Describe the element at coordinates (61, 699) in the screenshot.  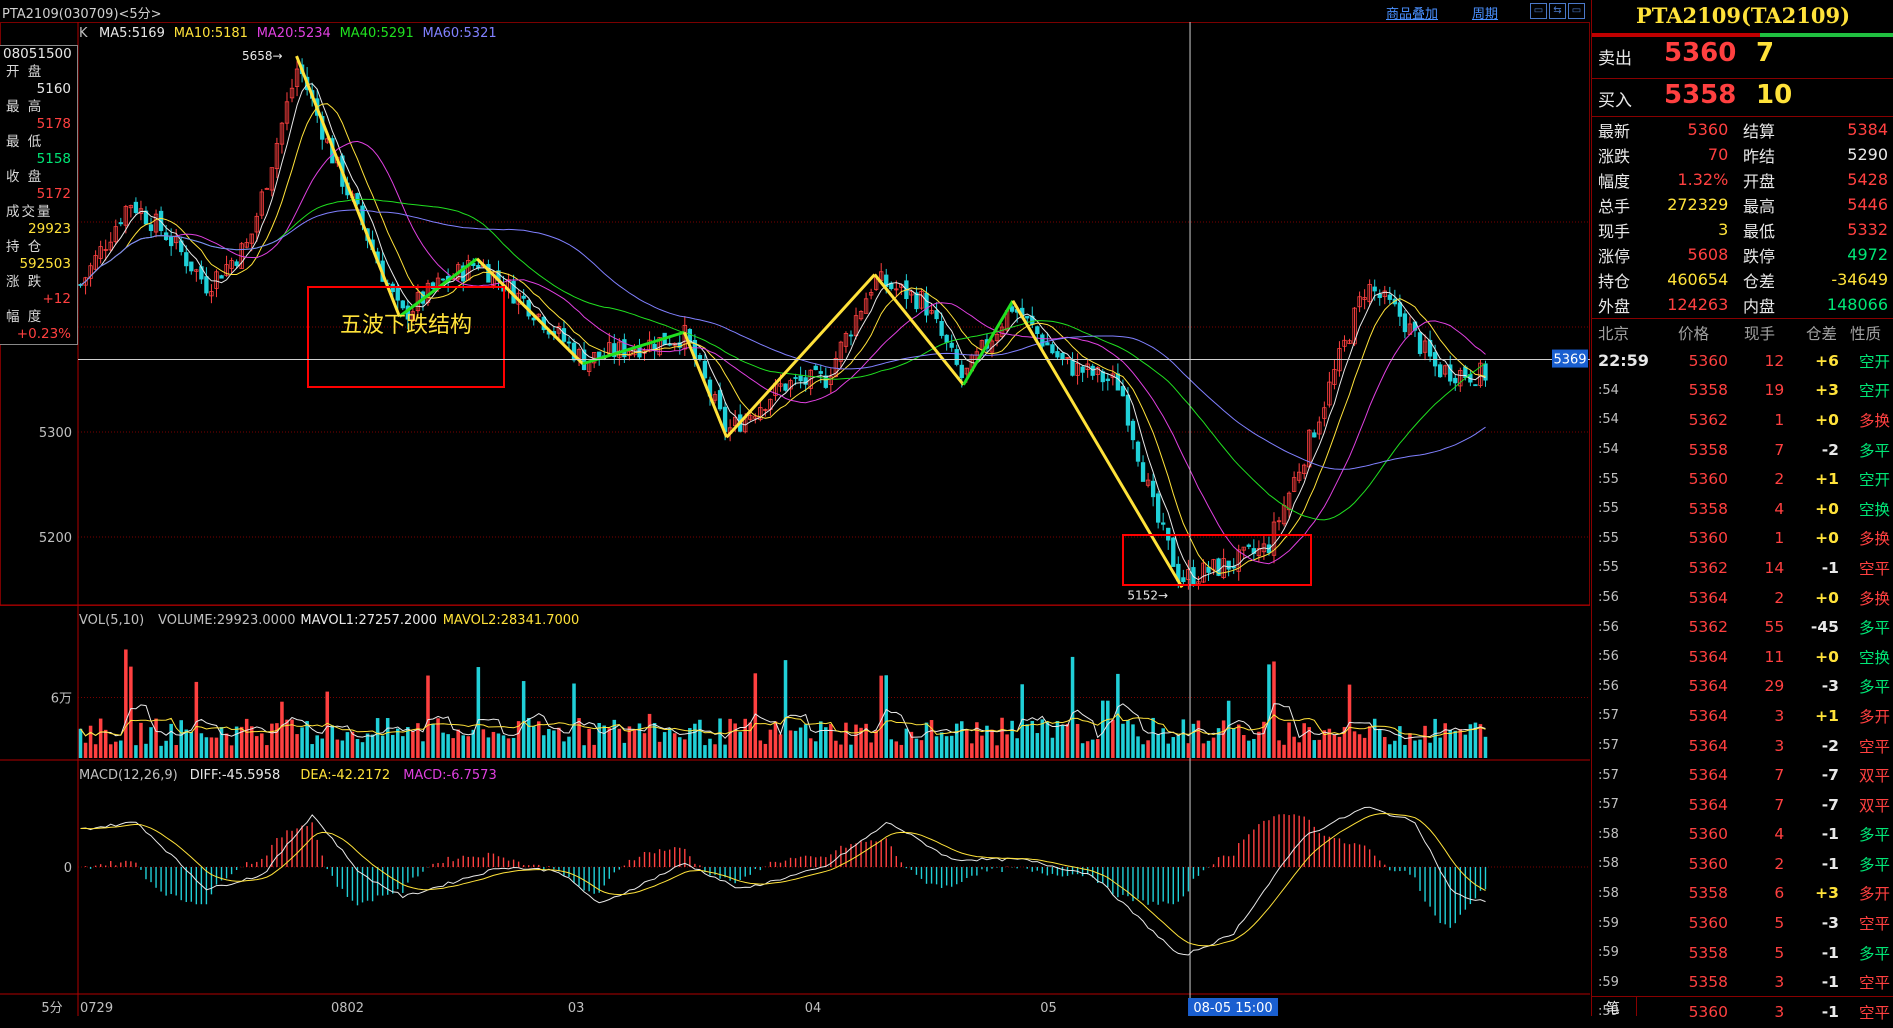
I see `volume-y-label: 6万` at that location.